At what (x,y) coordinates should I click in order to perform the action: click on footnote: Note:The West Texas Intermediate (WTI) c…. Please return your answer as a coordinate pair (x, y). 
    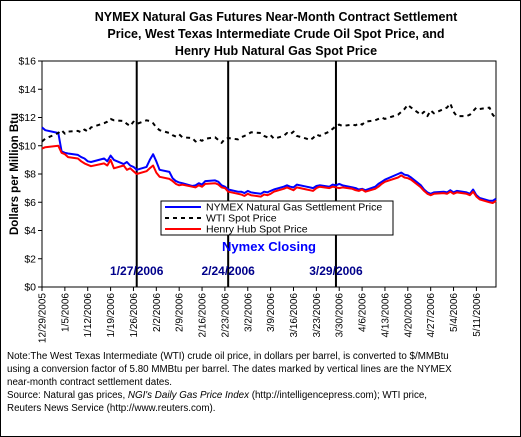
    Looking at the image, I should click on (262, 382).